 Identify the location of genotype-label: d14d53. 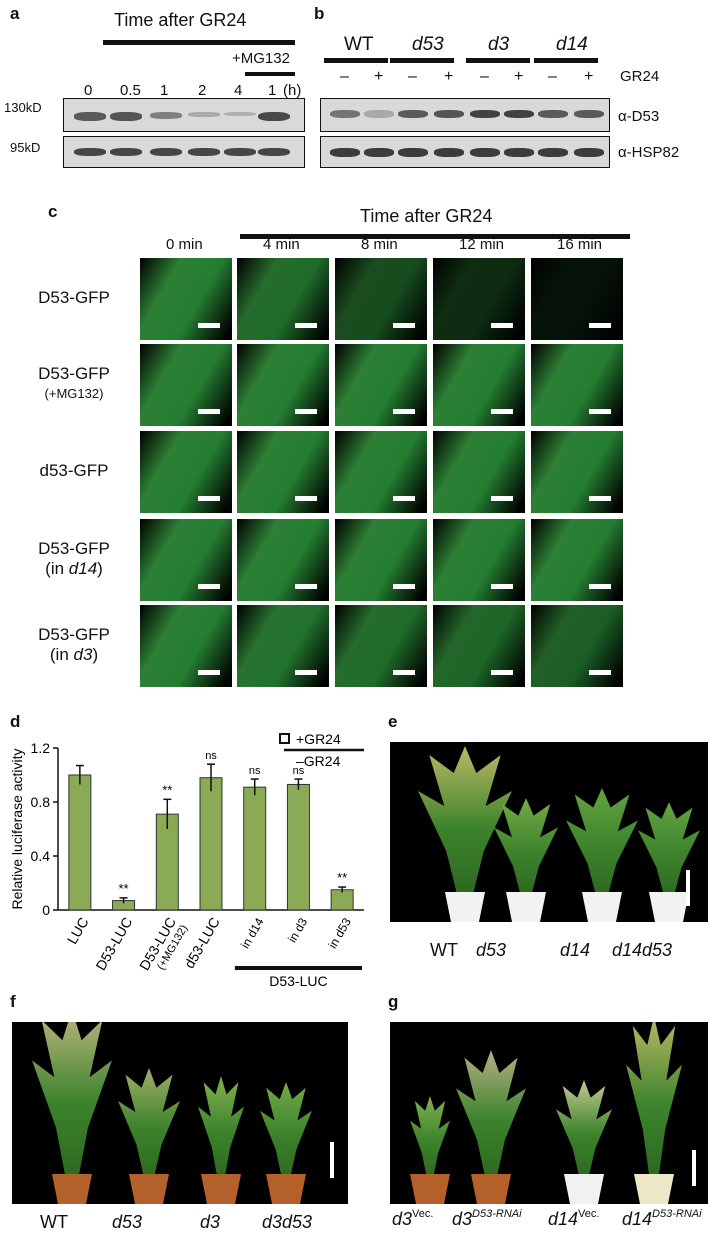
(642, 950).